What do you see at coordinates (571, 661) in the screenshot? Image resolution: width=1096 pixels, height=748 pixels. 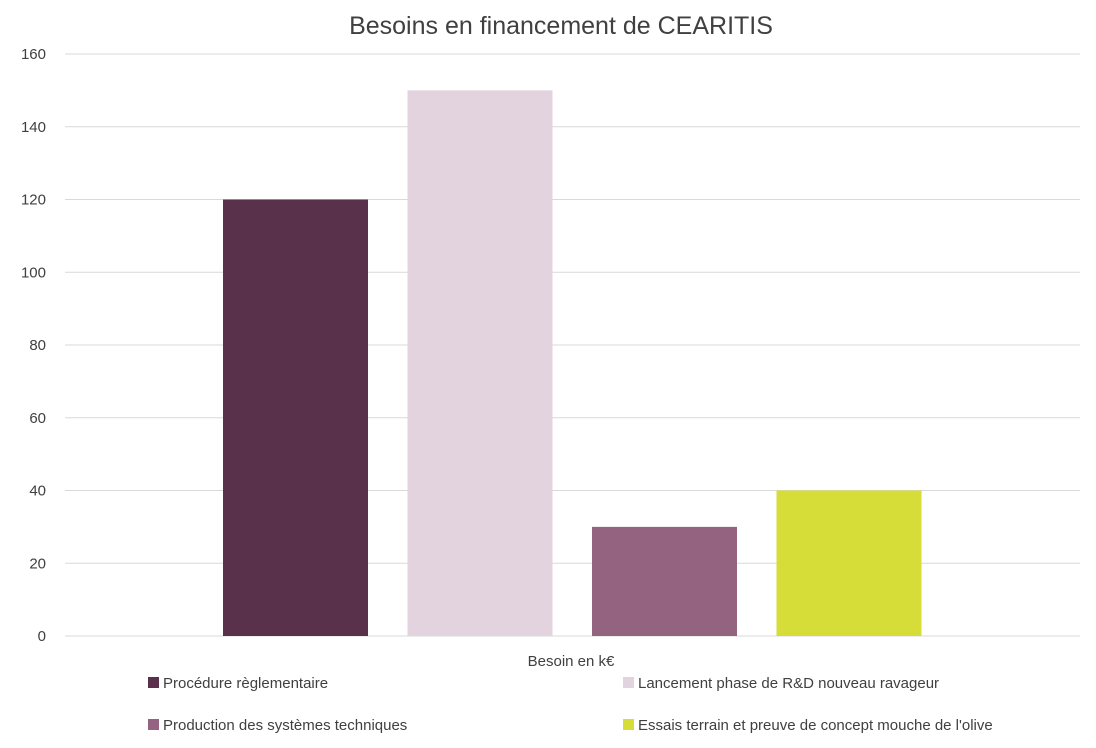 I see `x-category-label: Besoin en k€` at bounding box center [571, 661].